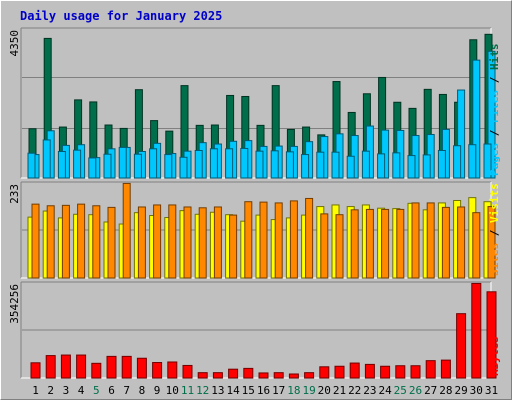 The width and height of the screenshot is (512, 400). What do you see at coordinates (369, 390) in the screenshot?
I see `day-label: 23` at bounding box center [369, 390].